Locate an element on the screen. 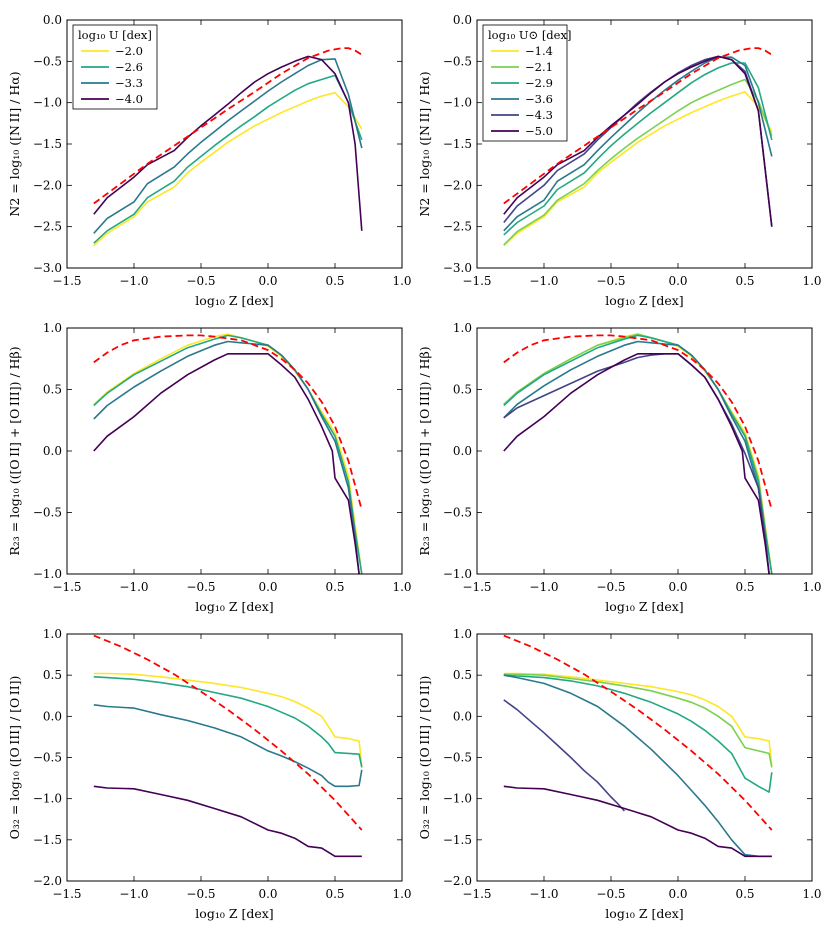  legend-entry: −4.3 is located at coordinates (539, 115).